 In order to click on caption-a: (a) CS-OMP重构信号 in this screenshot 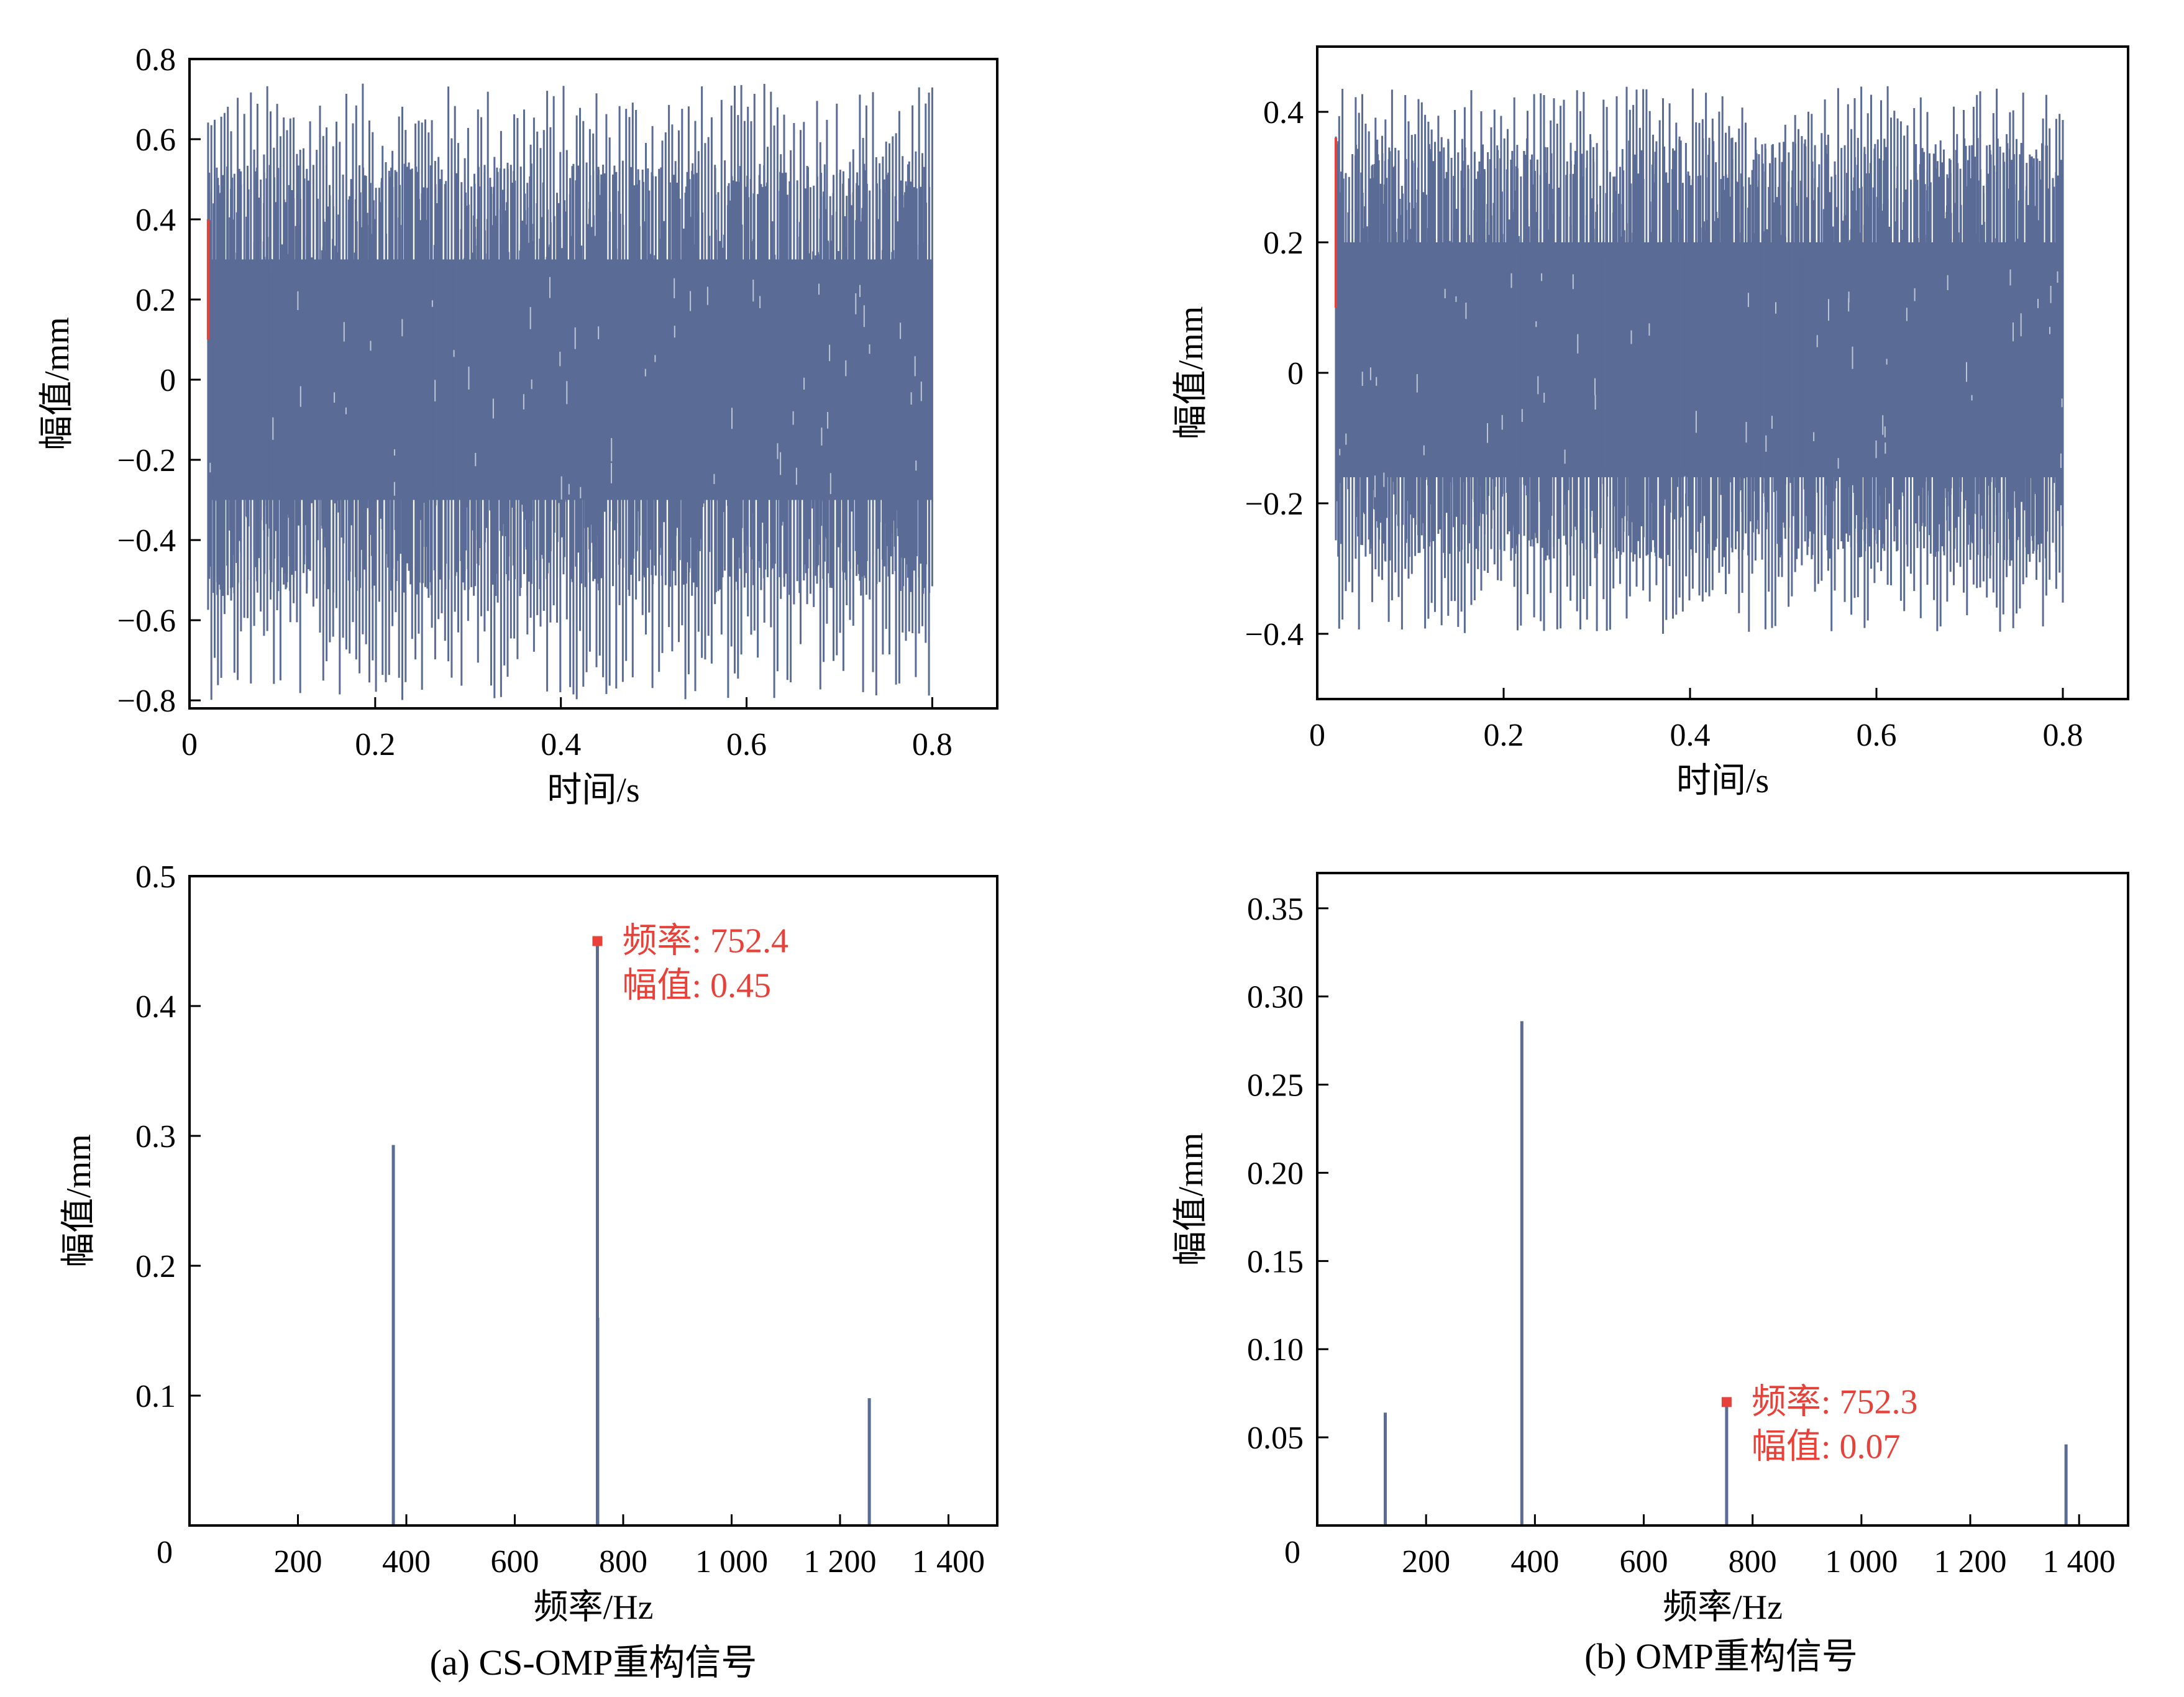, I will do `click(593, 1662)`.